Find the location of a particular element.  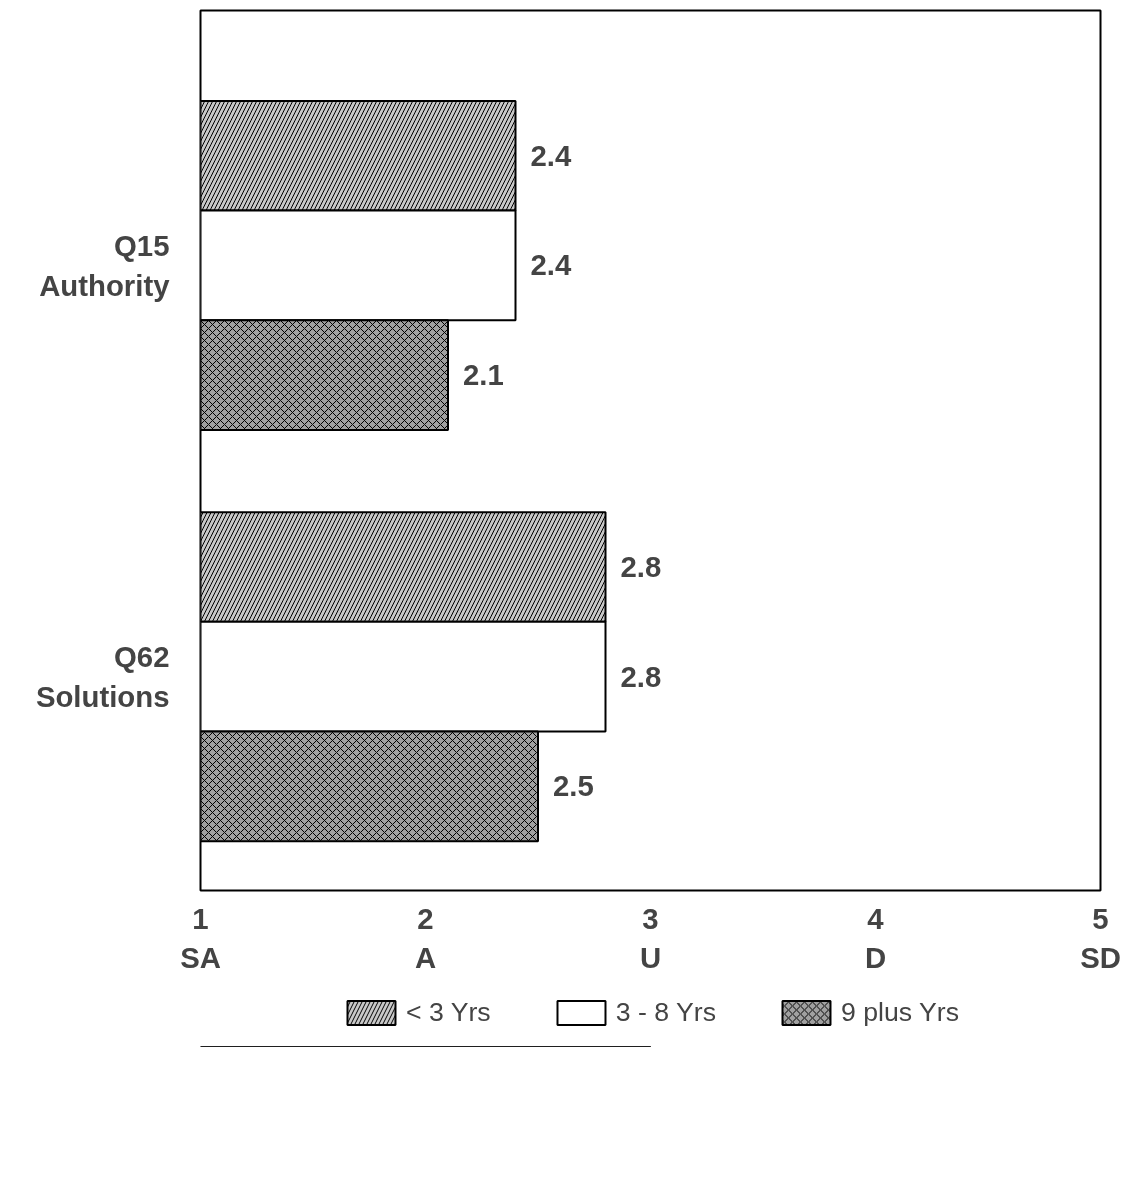

legend-label: < 3 Yrs is located at coordinates (448, 1012).